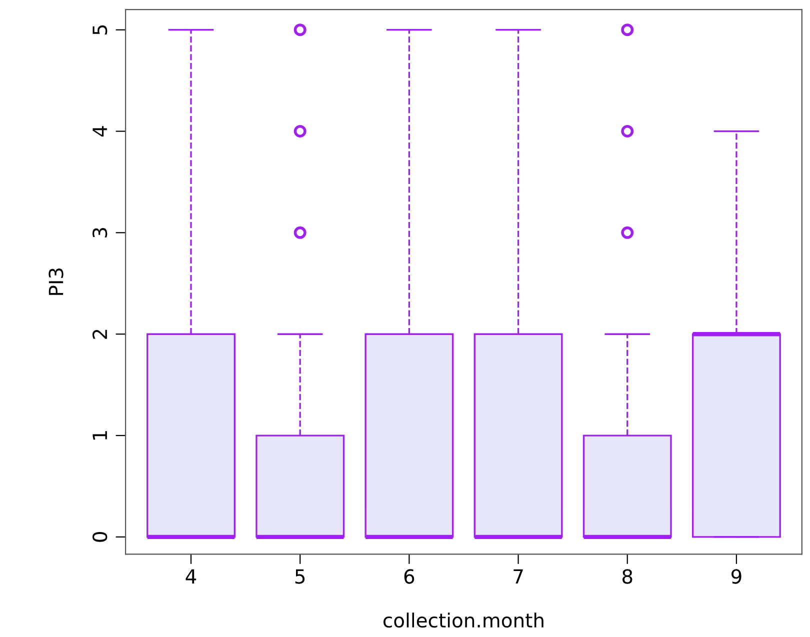 The width and height of the screenshot is (810, 637). What do you see at coordinates (191, 576) in the screenshot?
I see `x-tick-label: 4` at bounding box center [191, 576].